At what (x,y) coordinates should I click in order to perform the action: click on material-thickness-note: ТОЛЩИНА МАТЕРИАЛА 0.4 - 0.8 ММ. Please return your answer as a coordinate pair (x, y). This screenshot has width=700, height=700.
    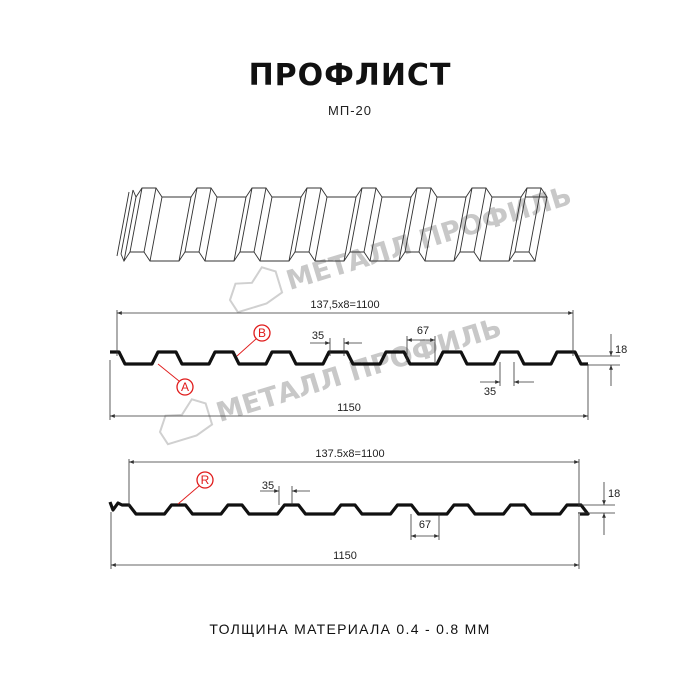
    Looking at the image, I should click on (350, 629).